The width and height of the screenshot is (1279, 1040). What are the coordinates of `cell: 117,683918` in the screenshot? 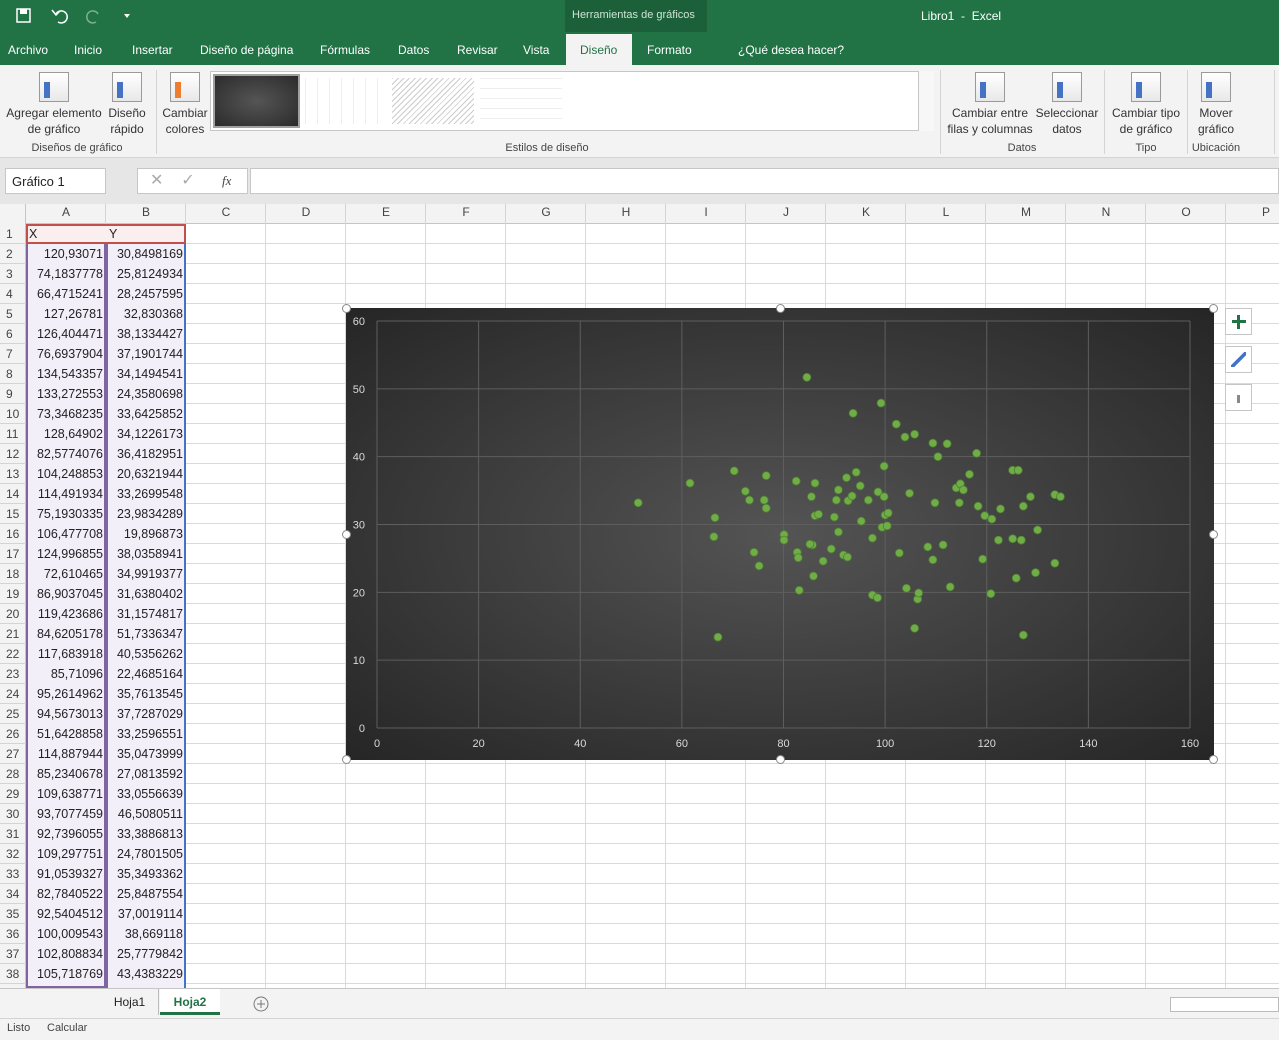 It's located at (70, 654).